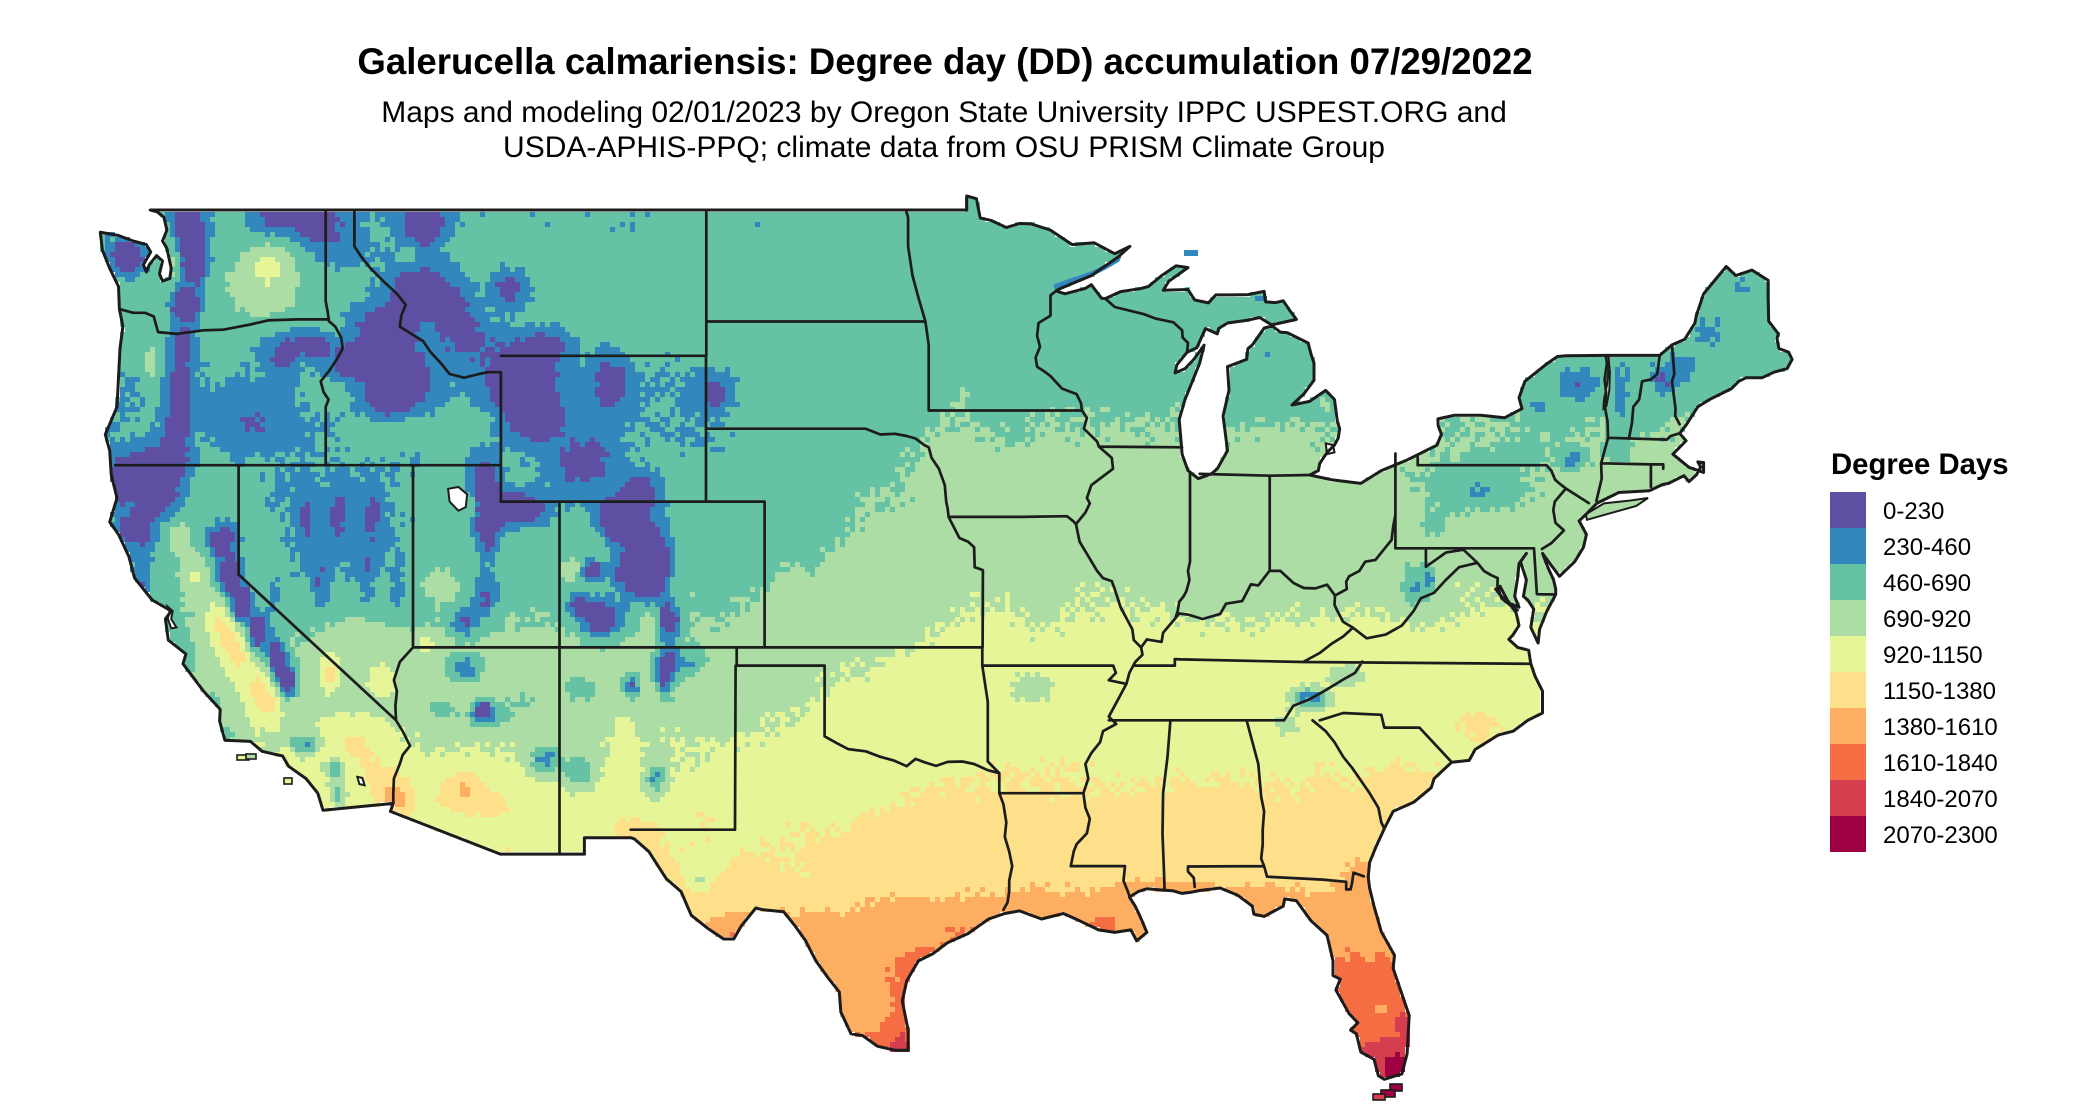 The image size is (2100, 1116). Describe the element at coordinates (1927, 547) in the screenshot. I see `svg-text: 230-460` at that location.